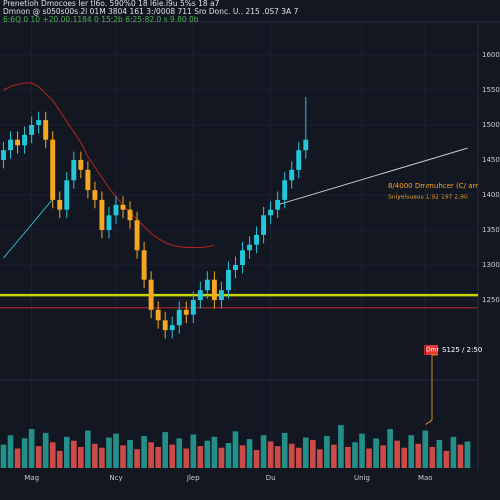 Image resolution: width=500 pixels, height=500 pixels. I want to click on annotation: 8/4000 Dmmuhcer (C/ arr, so click(433, 186).